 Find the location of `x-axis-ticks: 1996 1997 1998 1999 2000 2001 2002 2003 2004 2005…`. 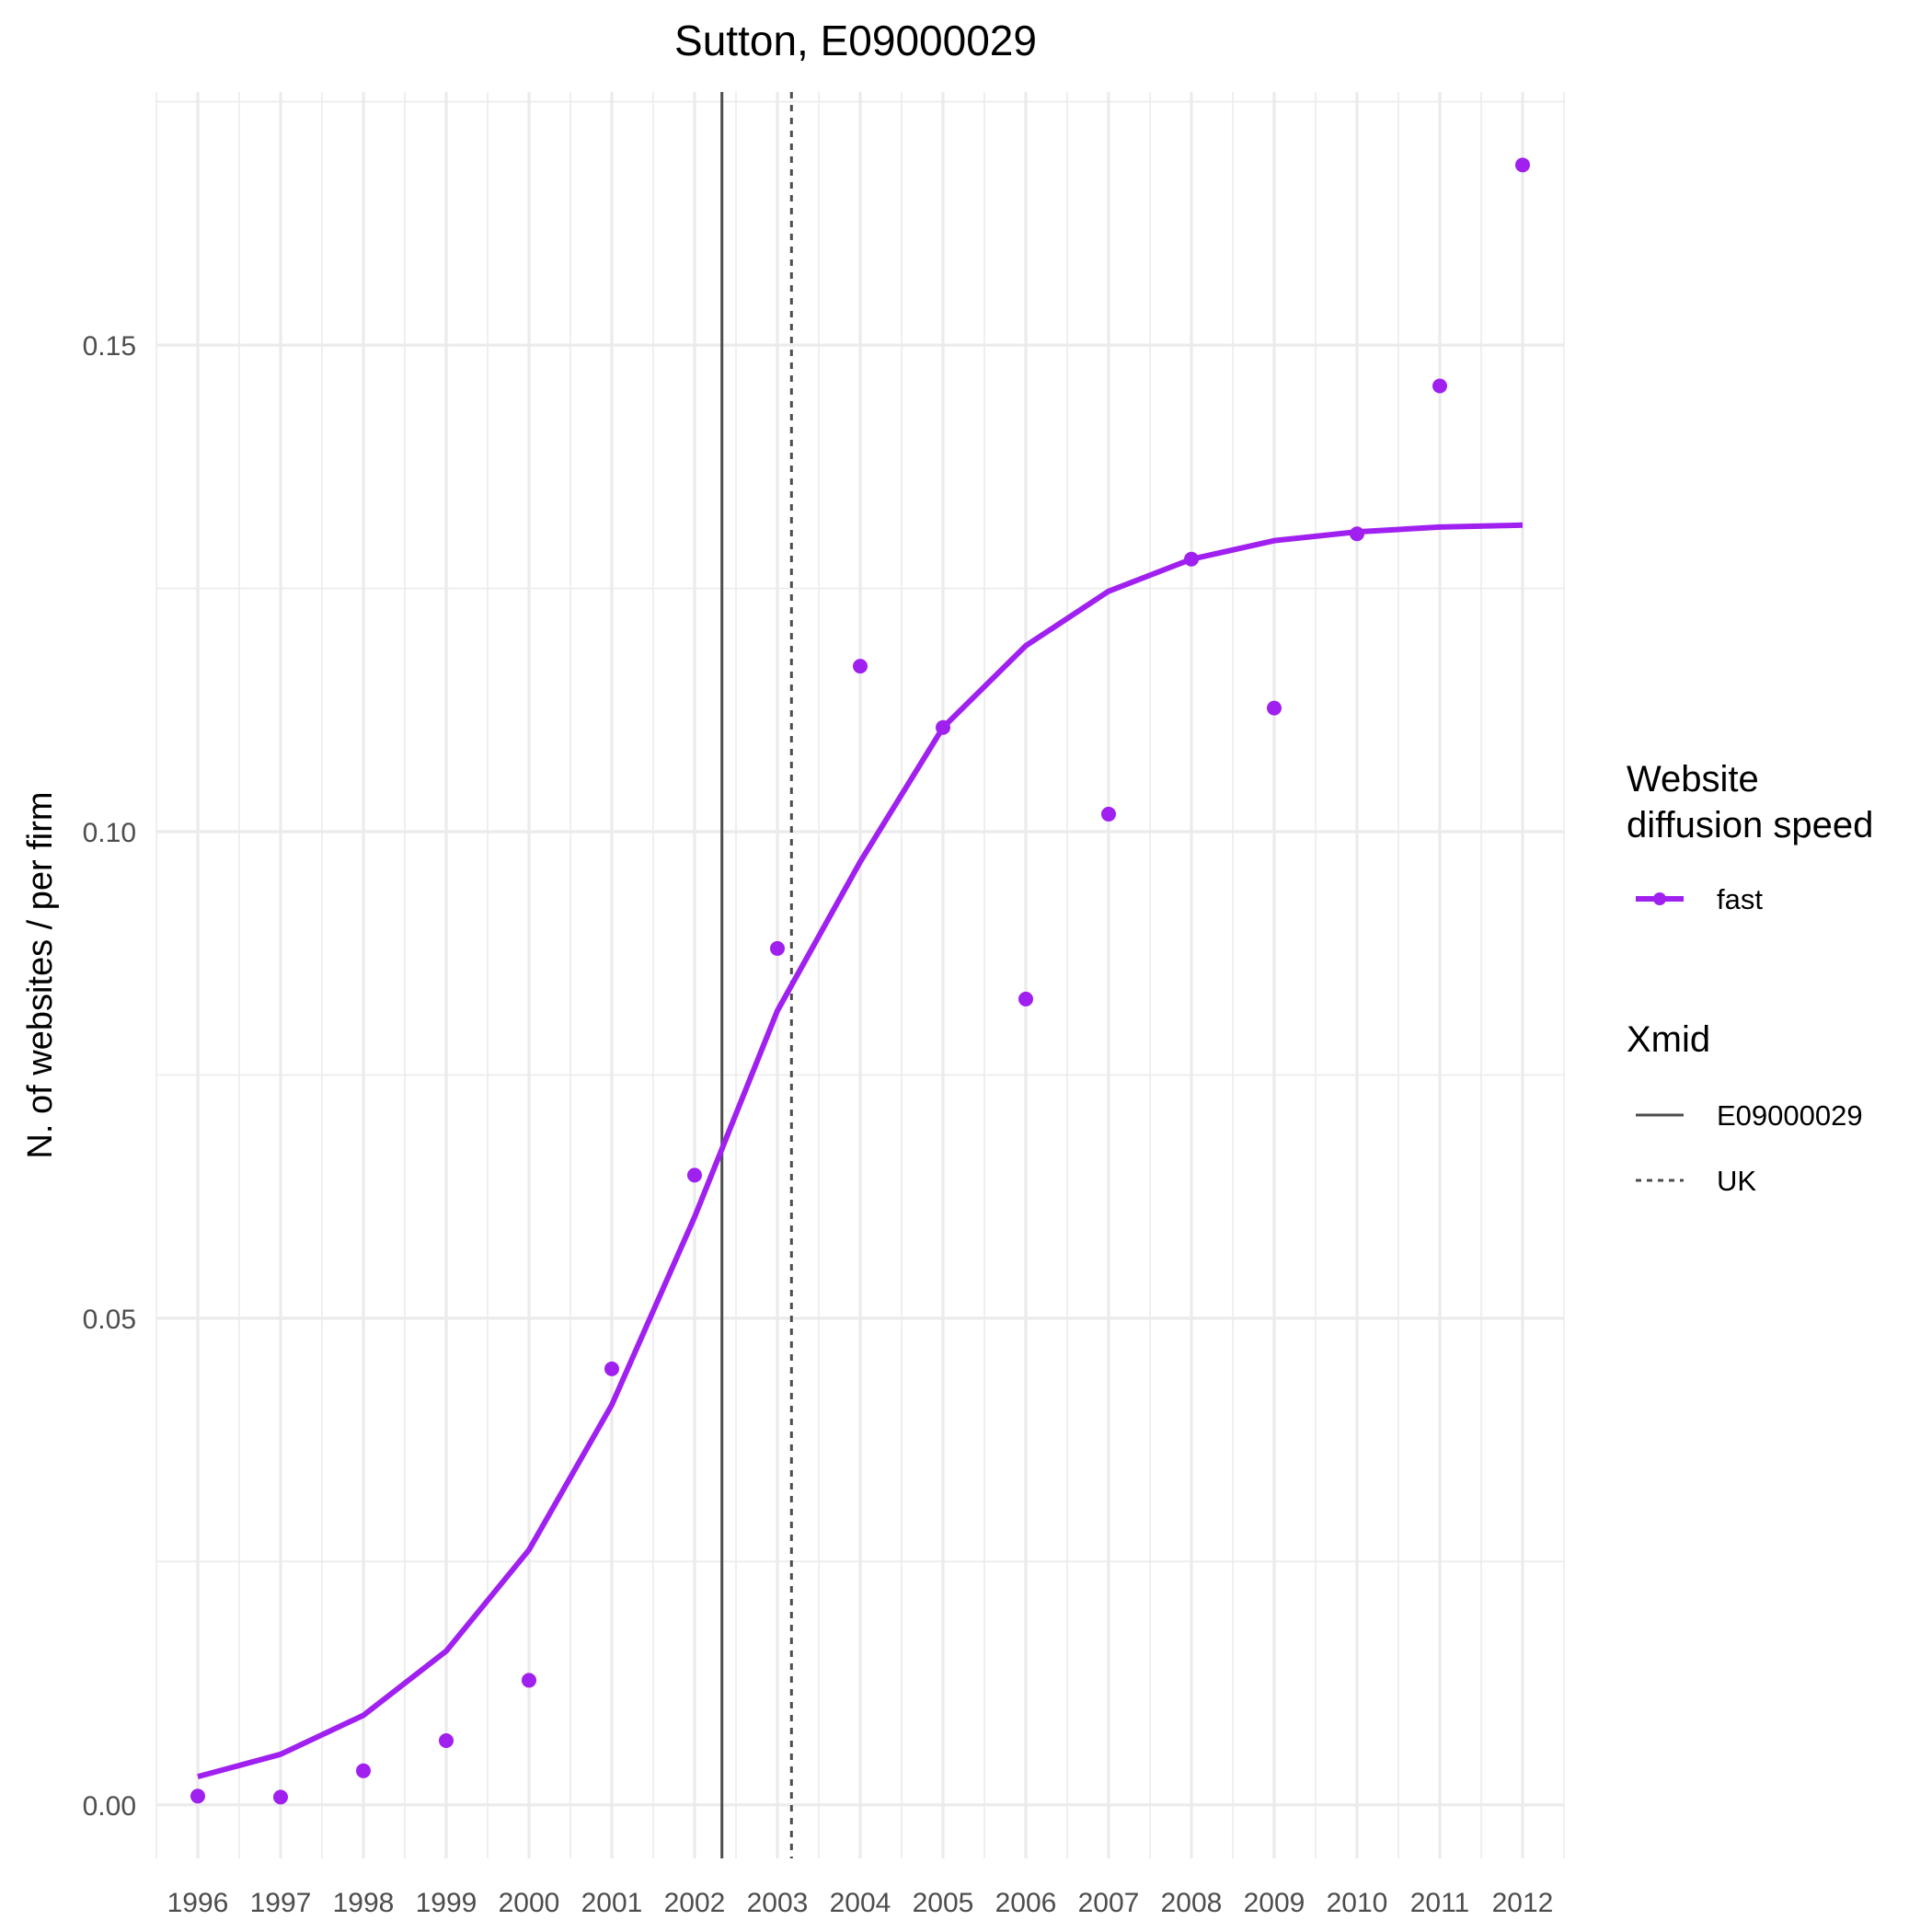

x-axis-ticks: 1996 1997 1998 1999 2000 2001 2002 2003 2004 2005… is located at coordinates (860, 1903).